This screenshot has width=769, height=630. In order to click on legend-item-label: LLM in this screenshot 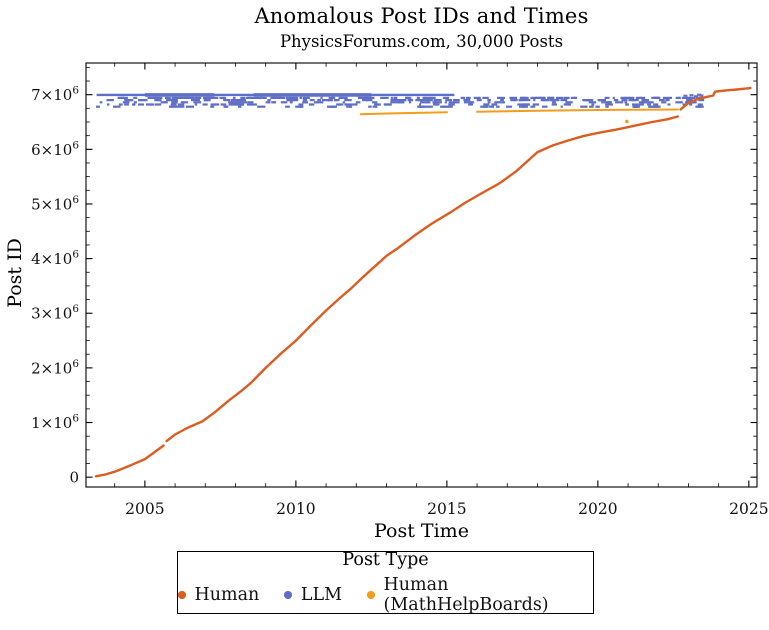, I will do `click(321, 595)`.